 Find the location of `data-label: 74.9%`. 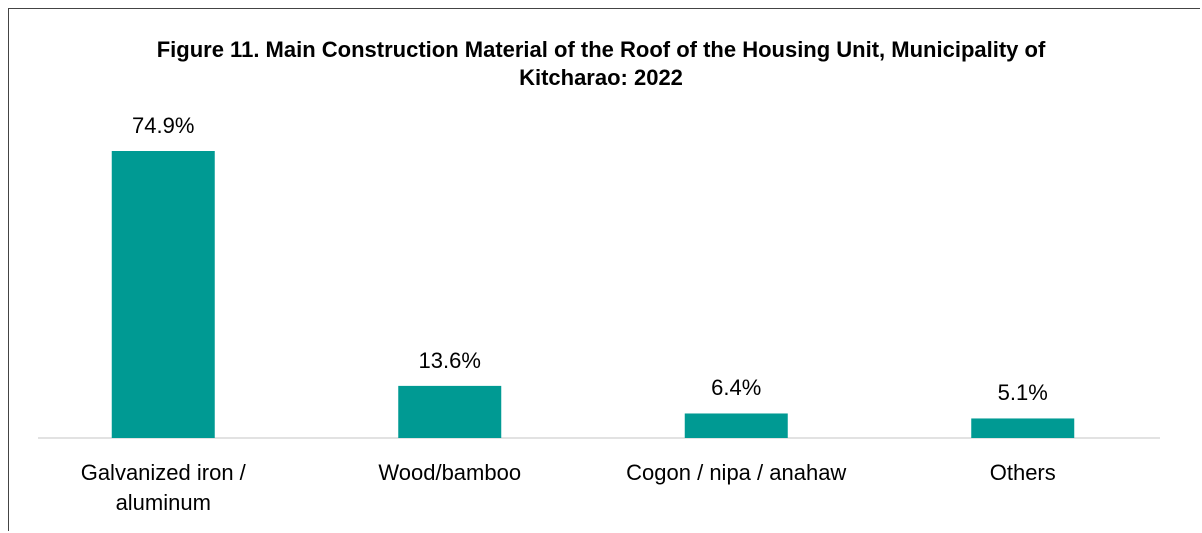

data-label: 74.9% is located at coordinates (163, 125).